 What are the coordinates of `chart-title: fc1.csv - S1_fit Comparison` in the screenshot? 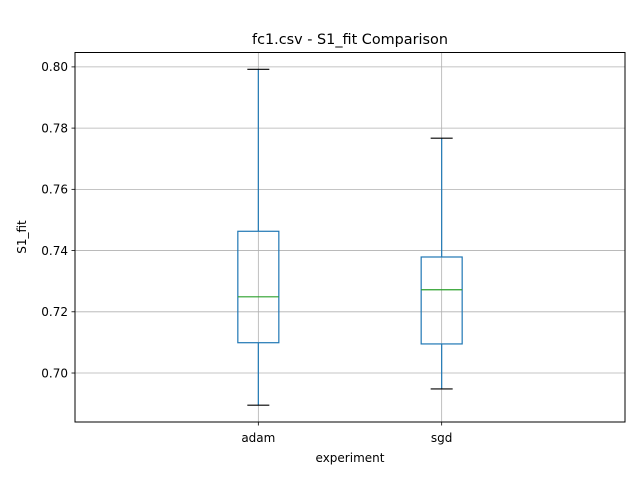 It's located at (350, 40).